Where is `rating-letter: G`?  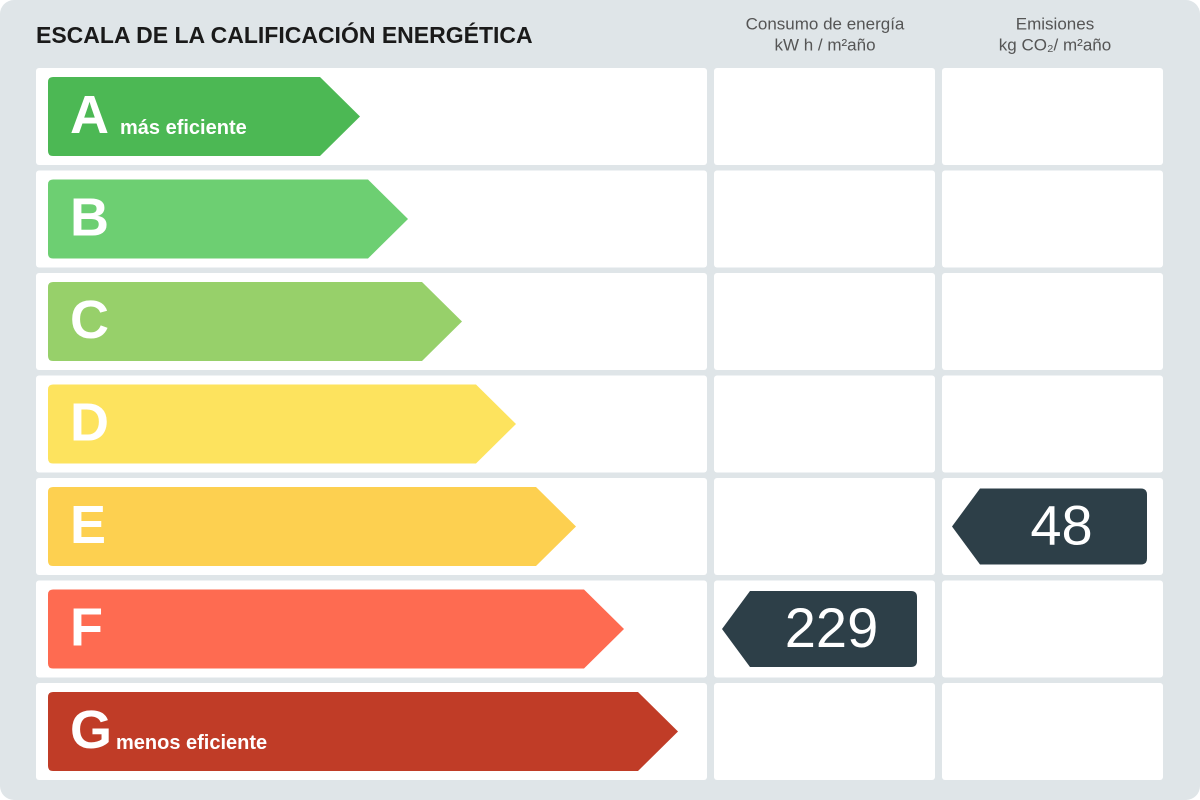 rating-letter: G is located at coordinates (91, 730).